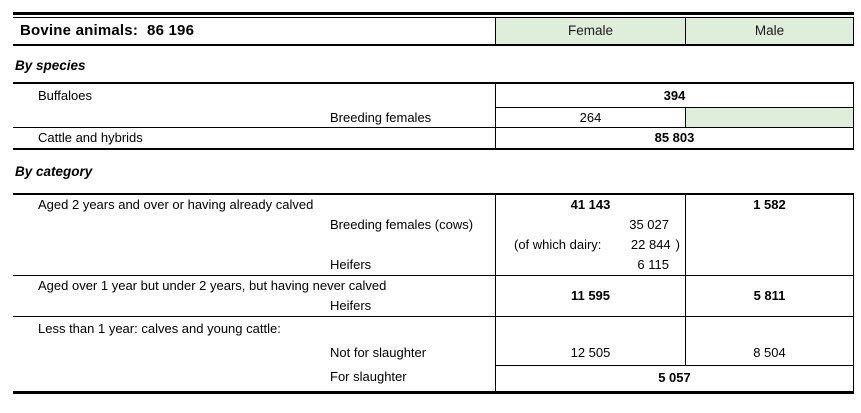 Image resolution: width=861 pixels, height=413 pixels. What do you see at coordinates (769, 235) in the screenshot?
I see `aged2-male-cell: 1 582` at bounding box center [769, 235].